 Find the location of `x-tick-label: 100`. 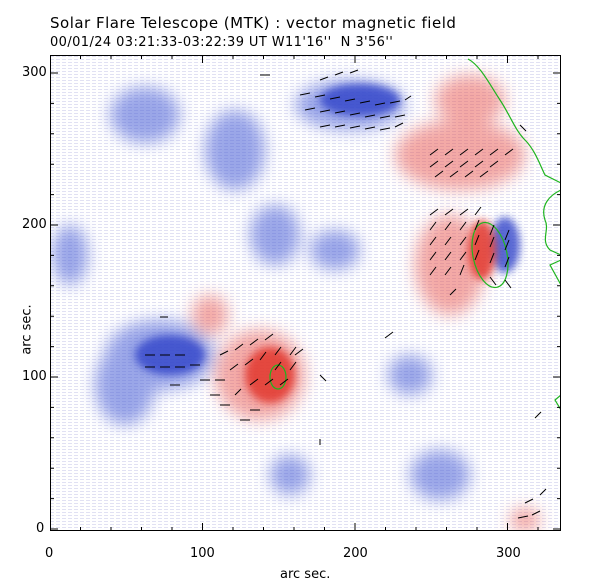

x-tick-label: 100 is located at coordinates (202, 553).